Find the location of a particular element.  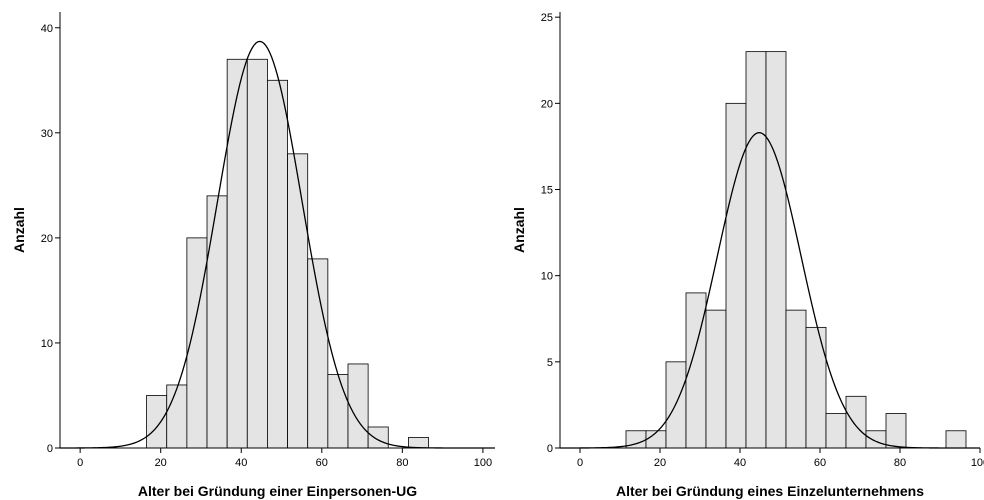

y-tick-label: 15 is located at coordinates (547, 191).